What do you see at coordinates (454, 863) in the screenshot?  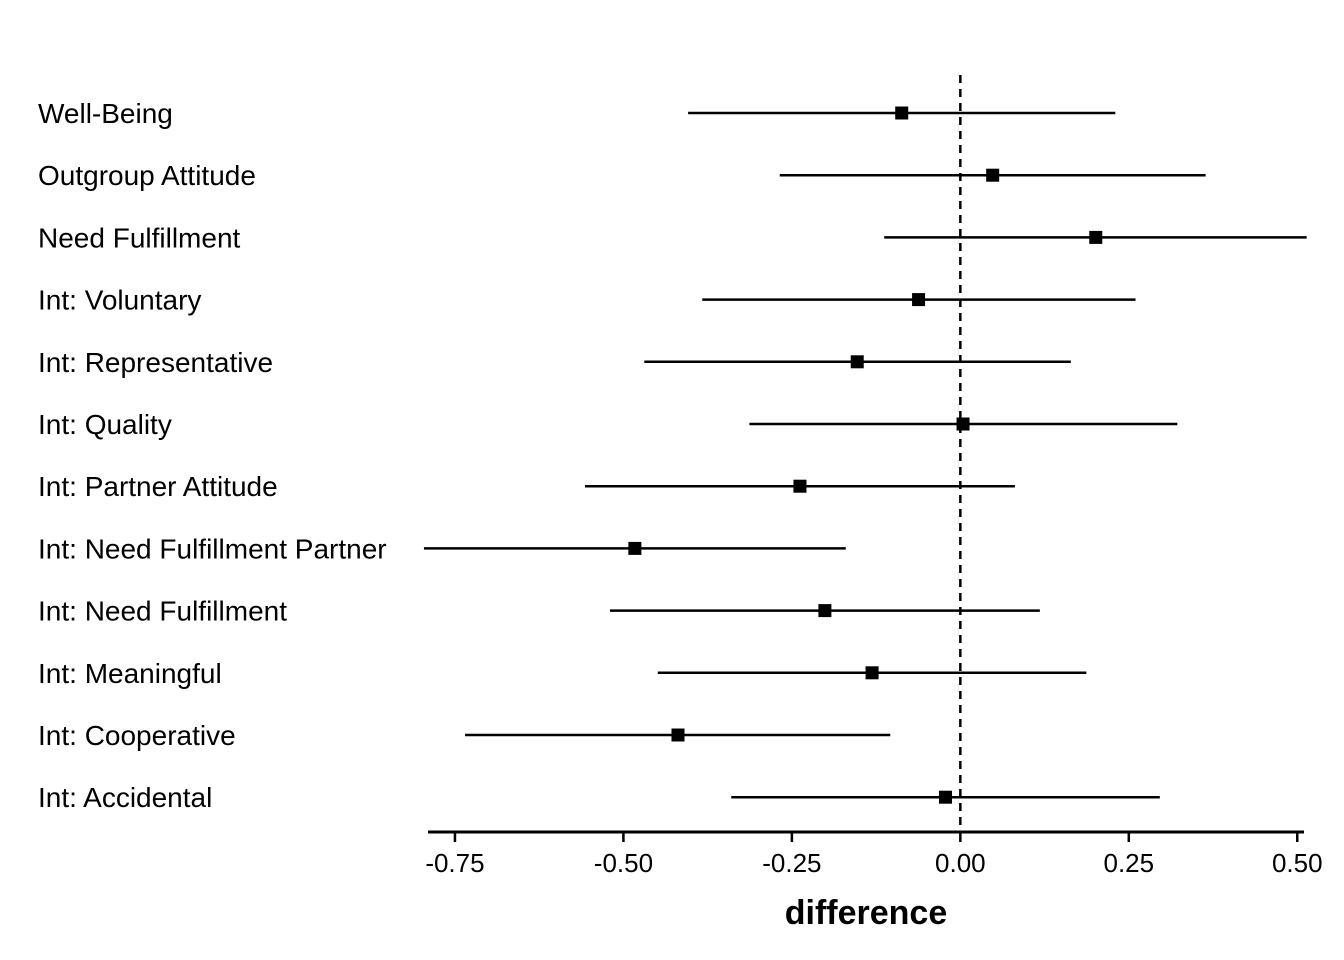 I see `x-tick-label: -0.75` at bounding box center [454, 863].